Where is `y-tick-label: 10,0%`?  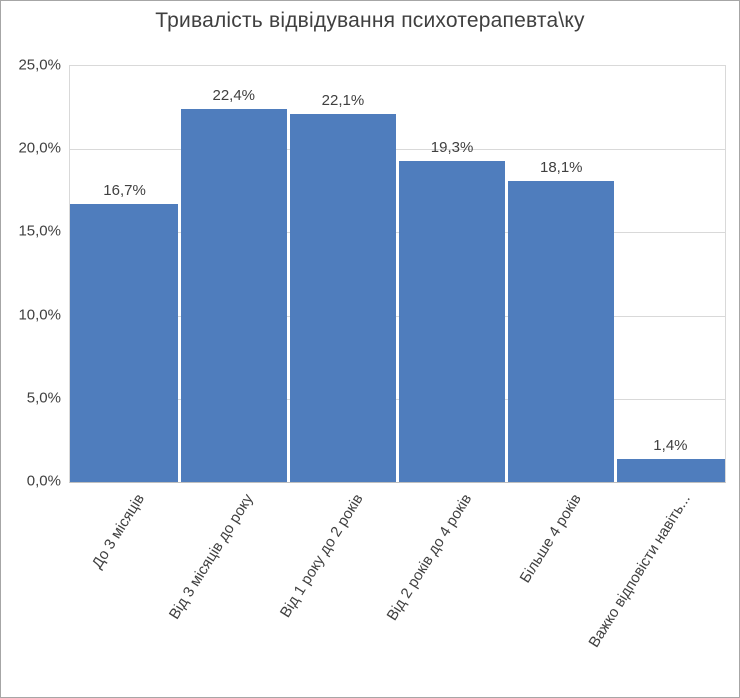
y-tick-label: 10,0% is located at coordinates (39, 315).